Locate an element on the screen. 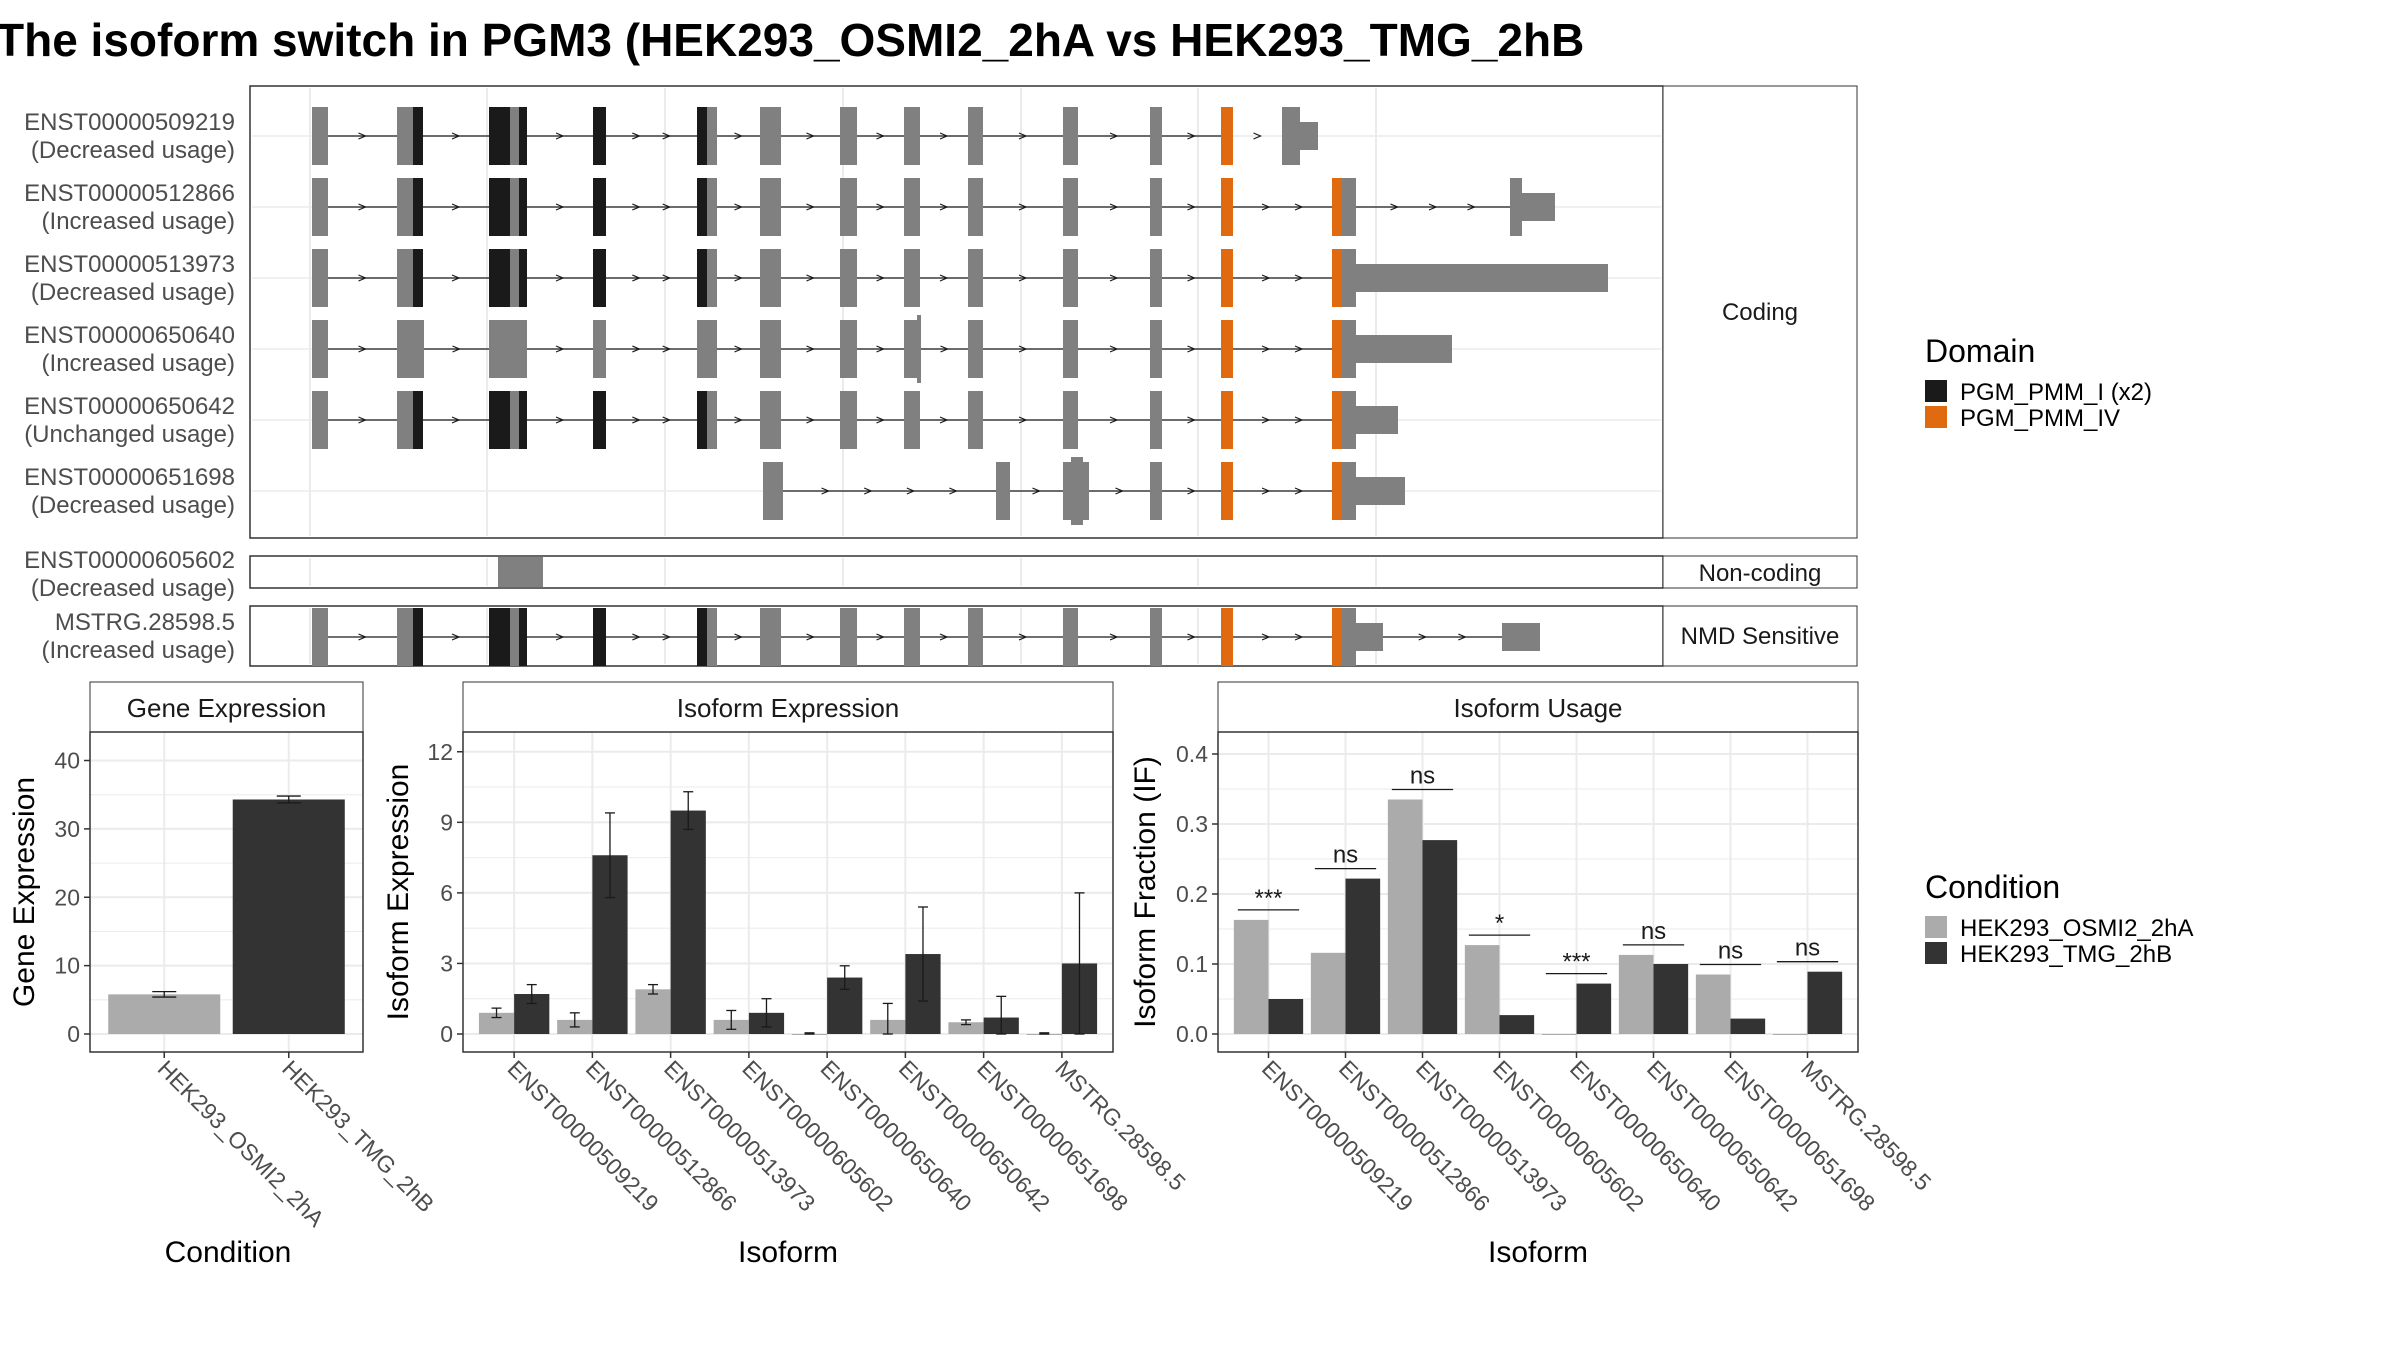 The height and width of the screenshot is (1350, 2400). x-tick-label: ENST00000512866 is located at coordinates (1414, 1135).